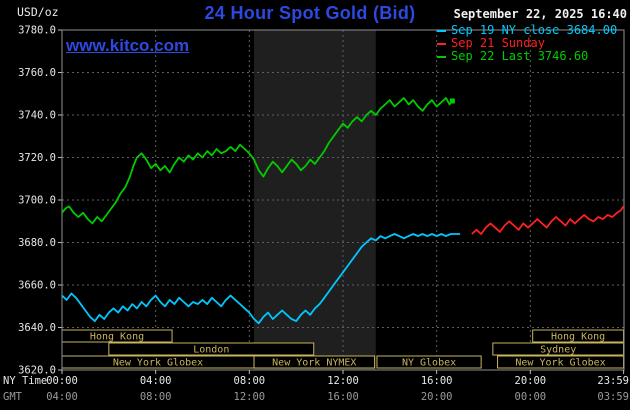  Describe the element at coordinates (37, 201) in the screenshot. I see `y-tick-label: 3700.0` at that location.